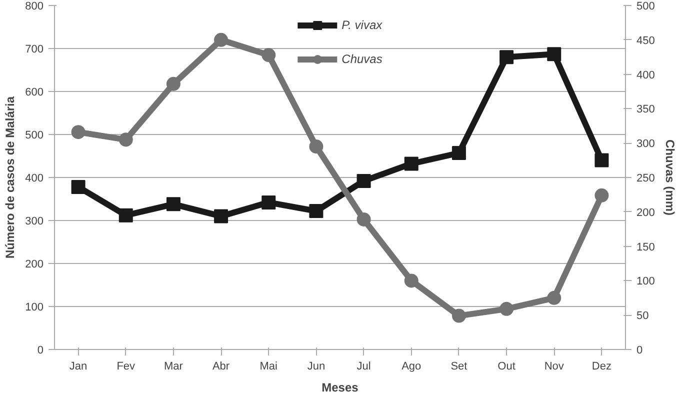 Image resolution: width=679 pixels, height=397 pixels. Describe the element at coordinates (269, 366) in the screenshot. I see `x-tick-label: Mai` at that location.